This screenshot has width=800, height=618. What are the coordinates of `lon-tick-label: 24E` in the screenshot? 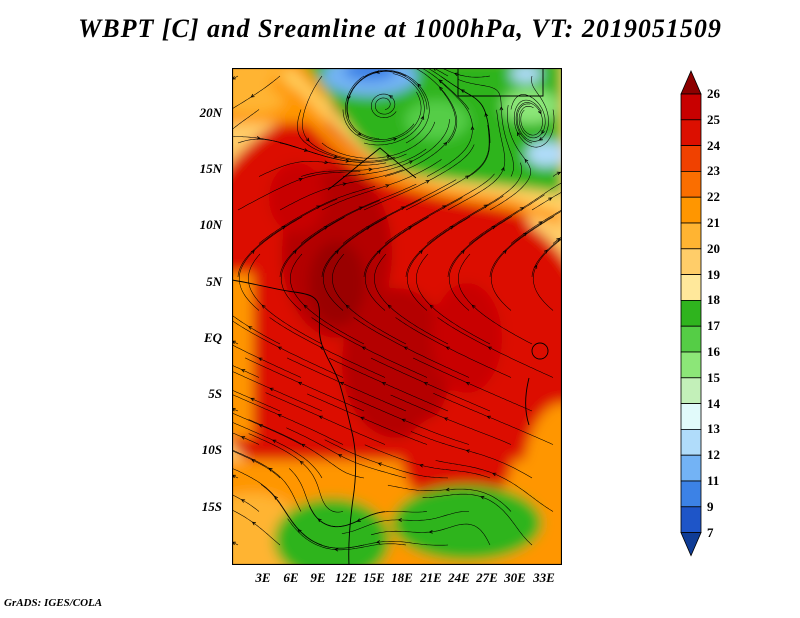 It's located at (459, 577).